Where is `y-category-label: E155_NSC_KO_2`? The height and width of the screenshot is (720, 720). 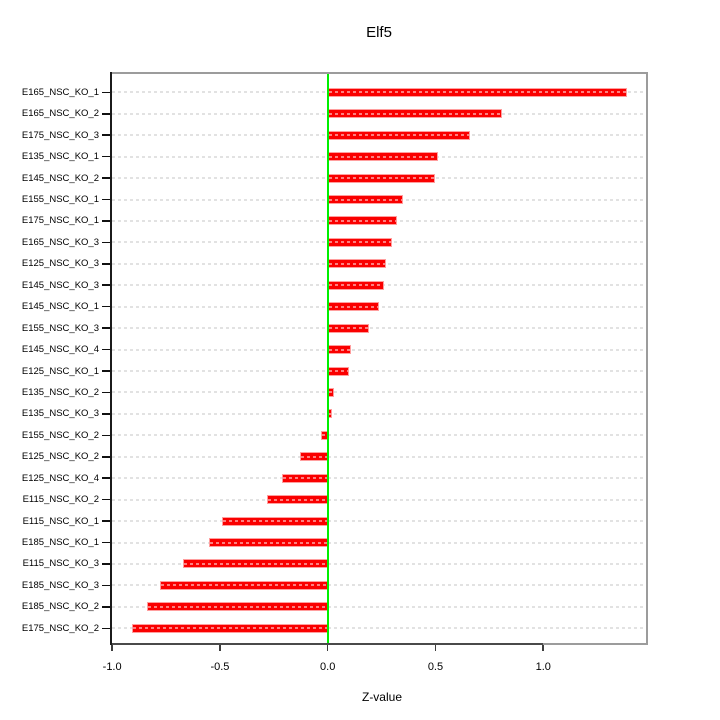 y-category-label: E155_NSC_KO_2 is located at coordinates (60, 435).